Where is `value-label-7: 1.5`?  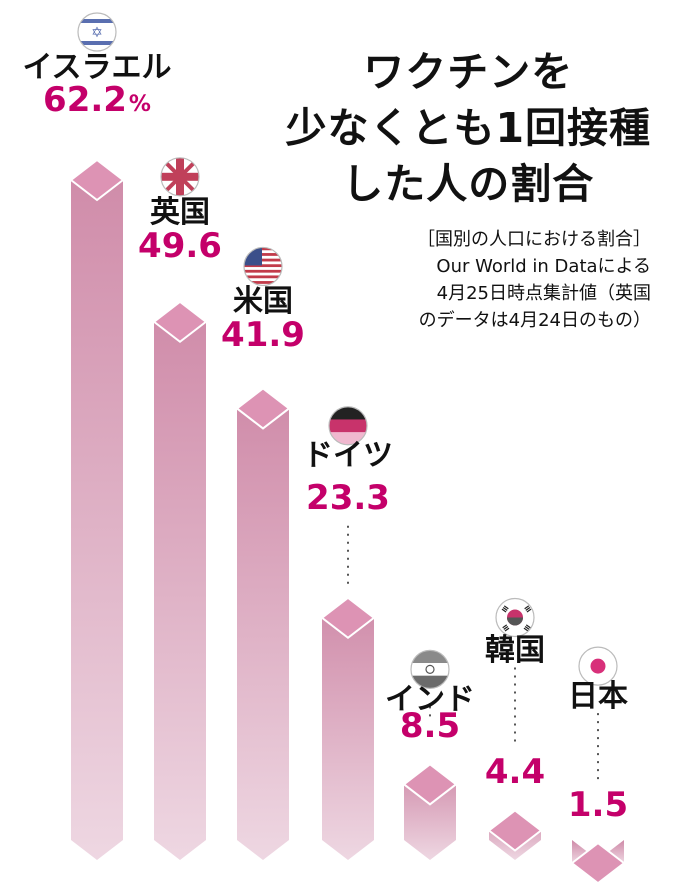 value-label-7: 1.5 is located at coordinates (598, 805).